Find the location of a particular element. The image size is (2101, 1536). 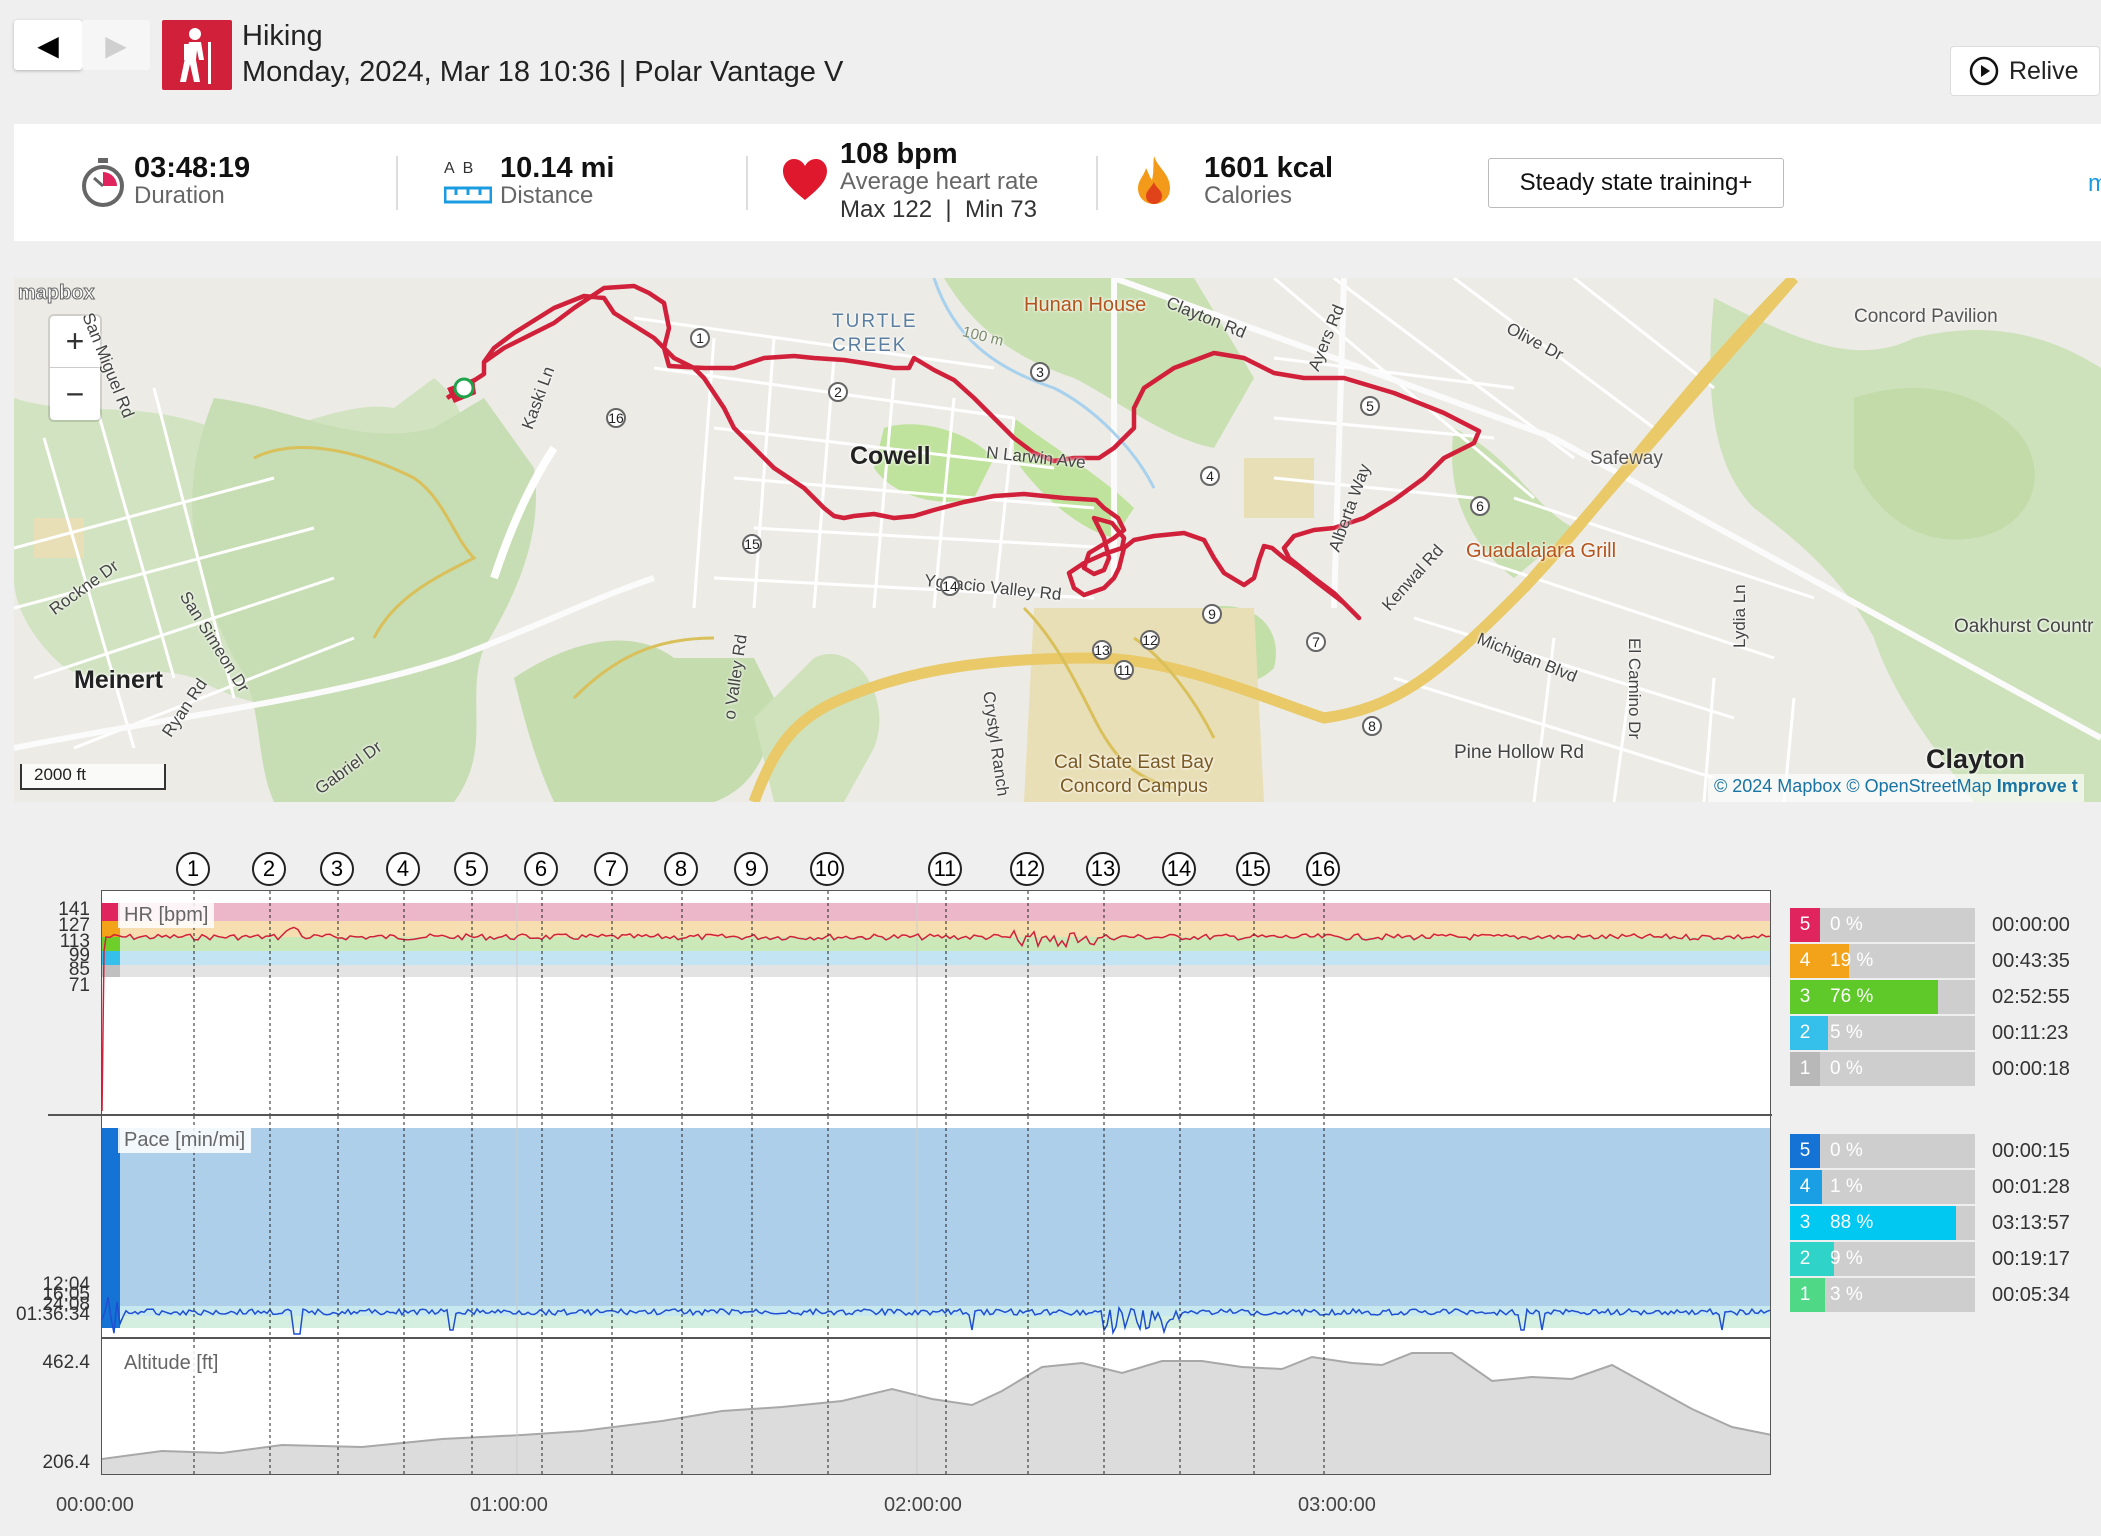

next-session-button: ▶ is located at coordinates (116, 45).